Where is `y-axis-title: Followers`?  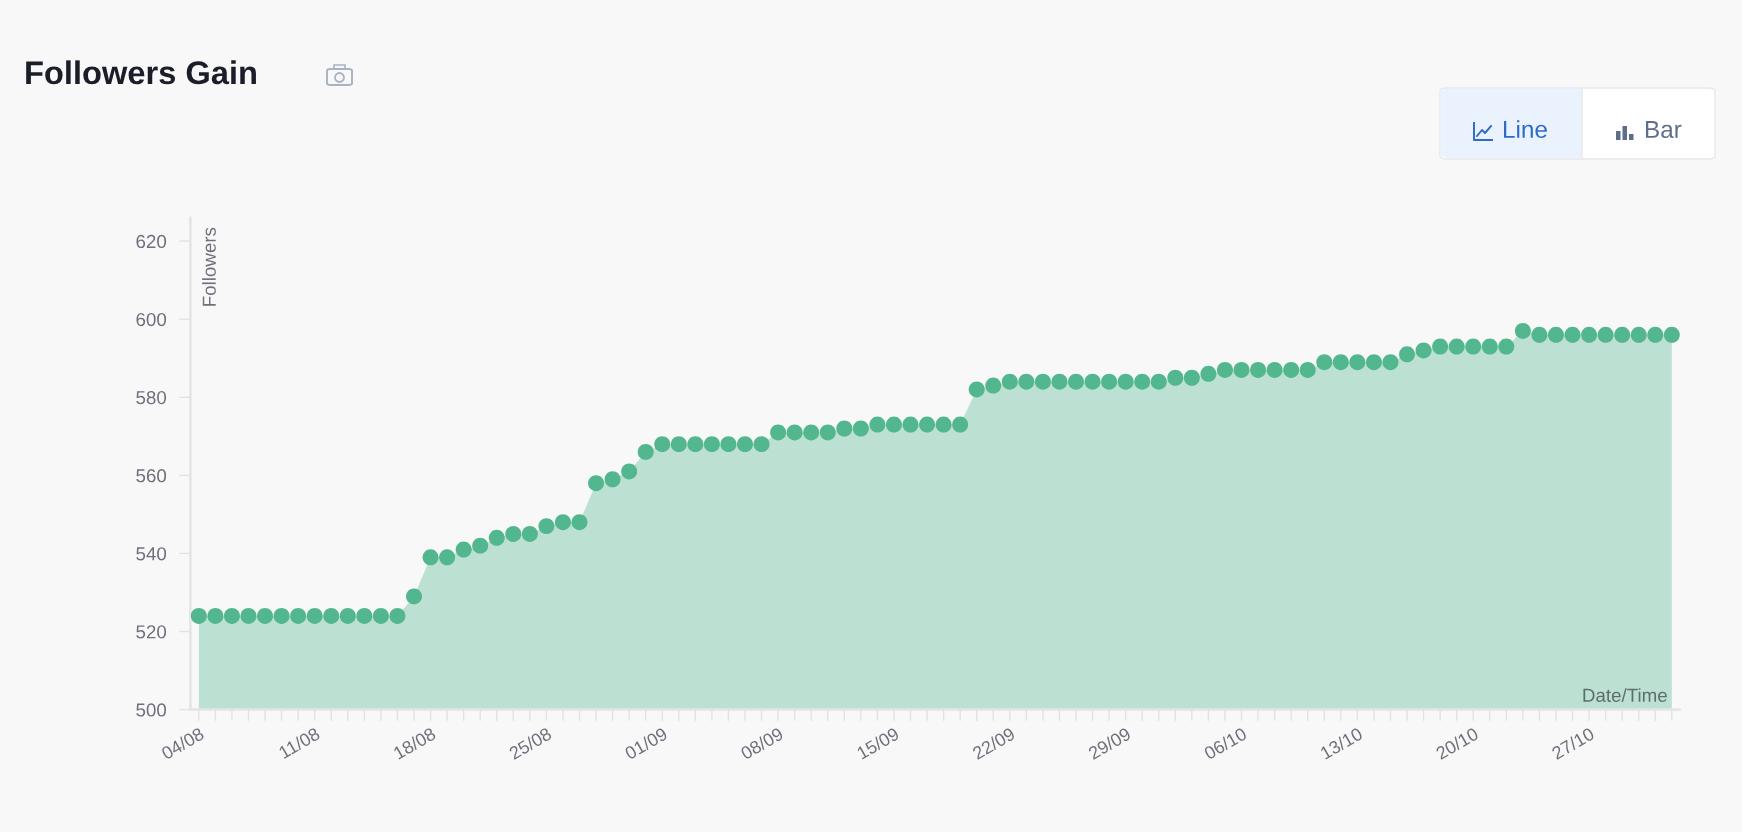
y-axis-title: Followers is located at coordinates (209, 266).